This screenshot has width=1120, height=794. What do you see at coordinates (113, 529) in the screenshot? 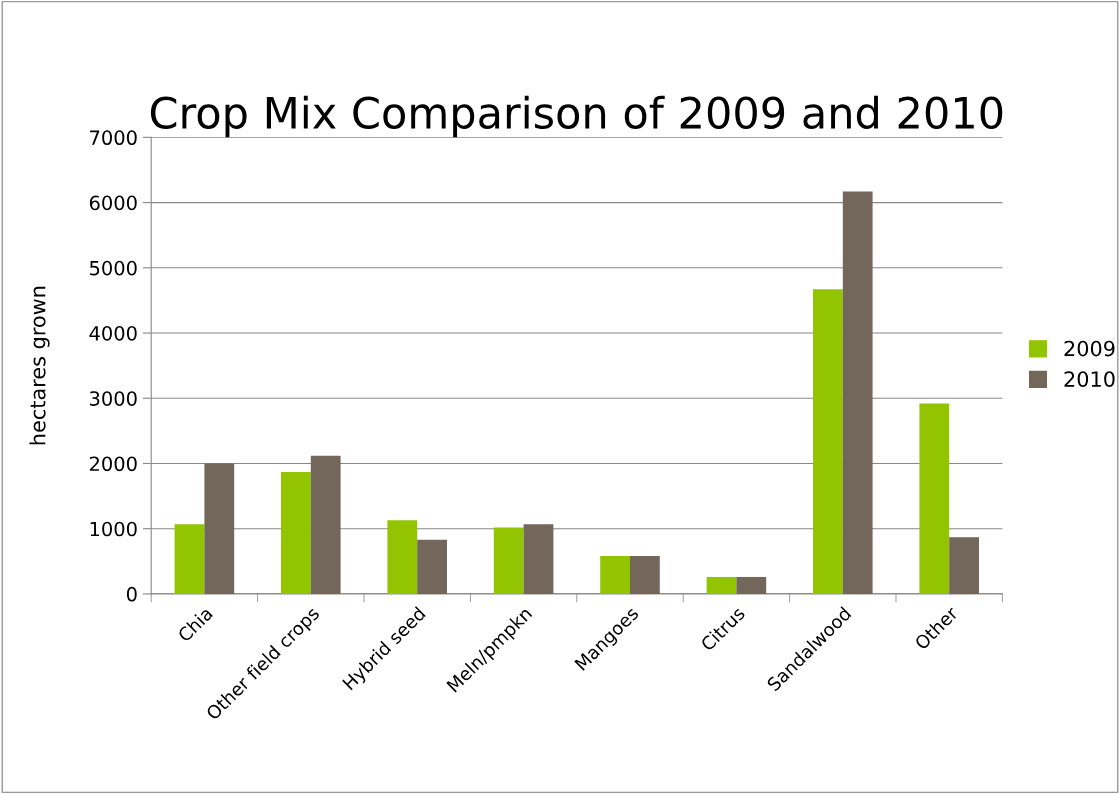
I see `y-tick-label: 1000` at bounding box center [113, 529].